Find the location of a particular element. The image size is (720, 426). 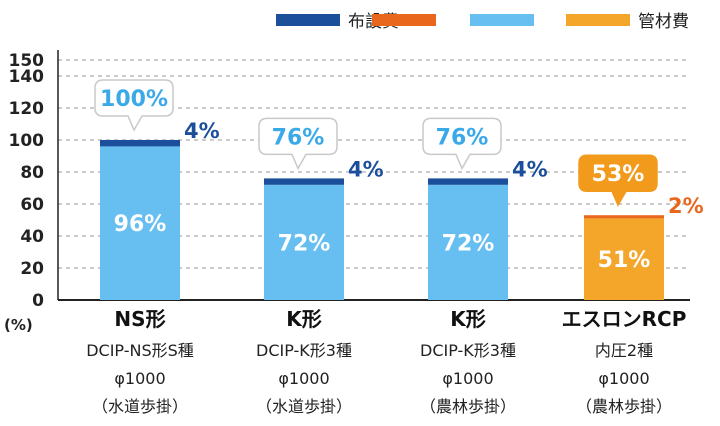

category-name: NS形 is located at coordinates (139, 319).